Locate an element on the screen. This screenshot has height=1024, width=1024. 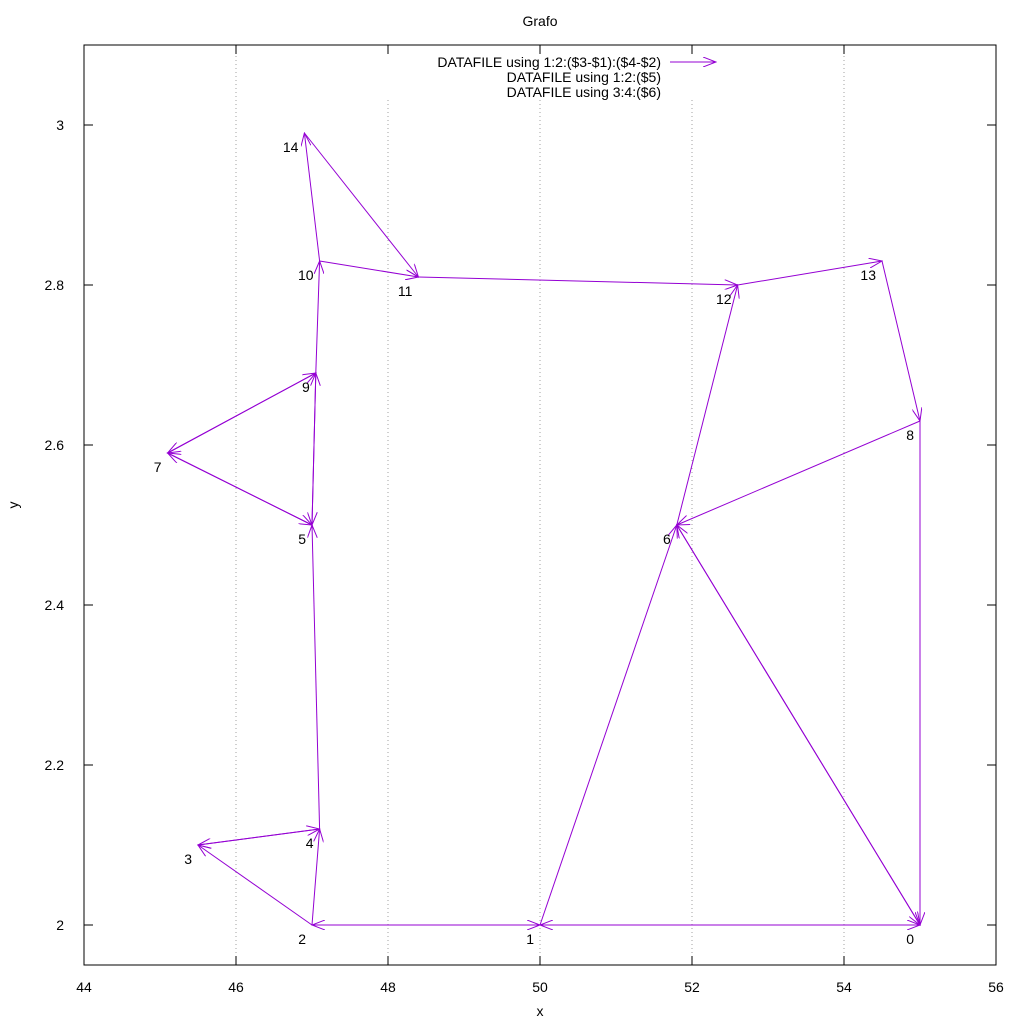
y-tick-label: 3 is located at coordinates (60, 125).